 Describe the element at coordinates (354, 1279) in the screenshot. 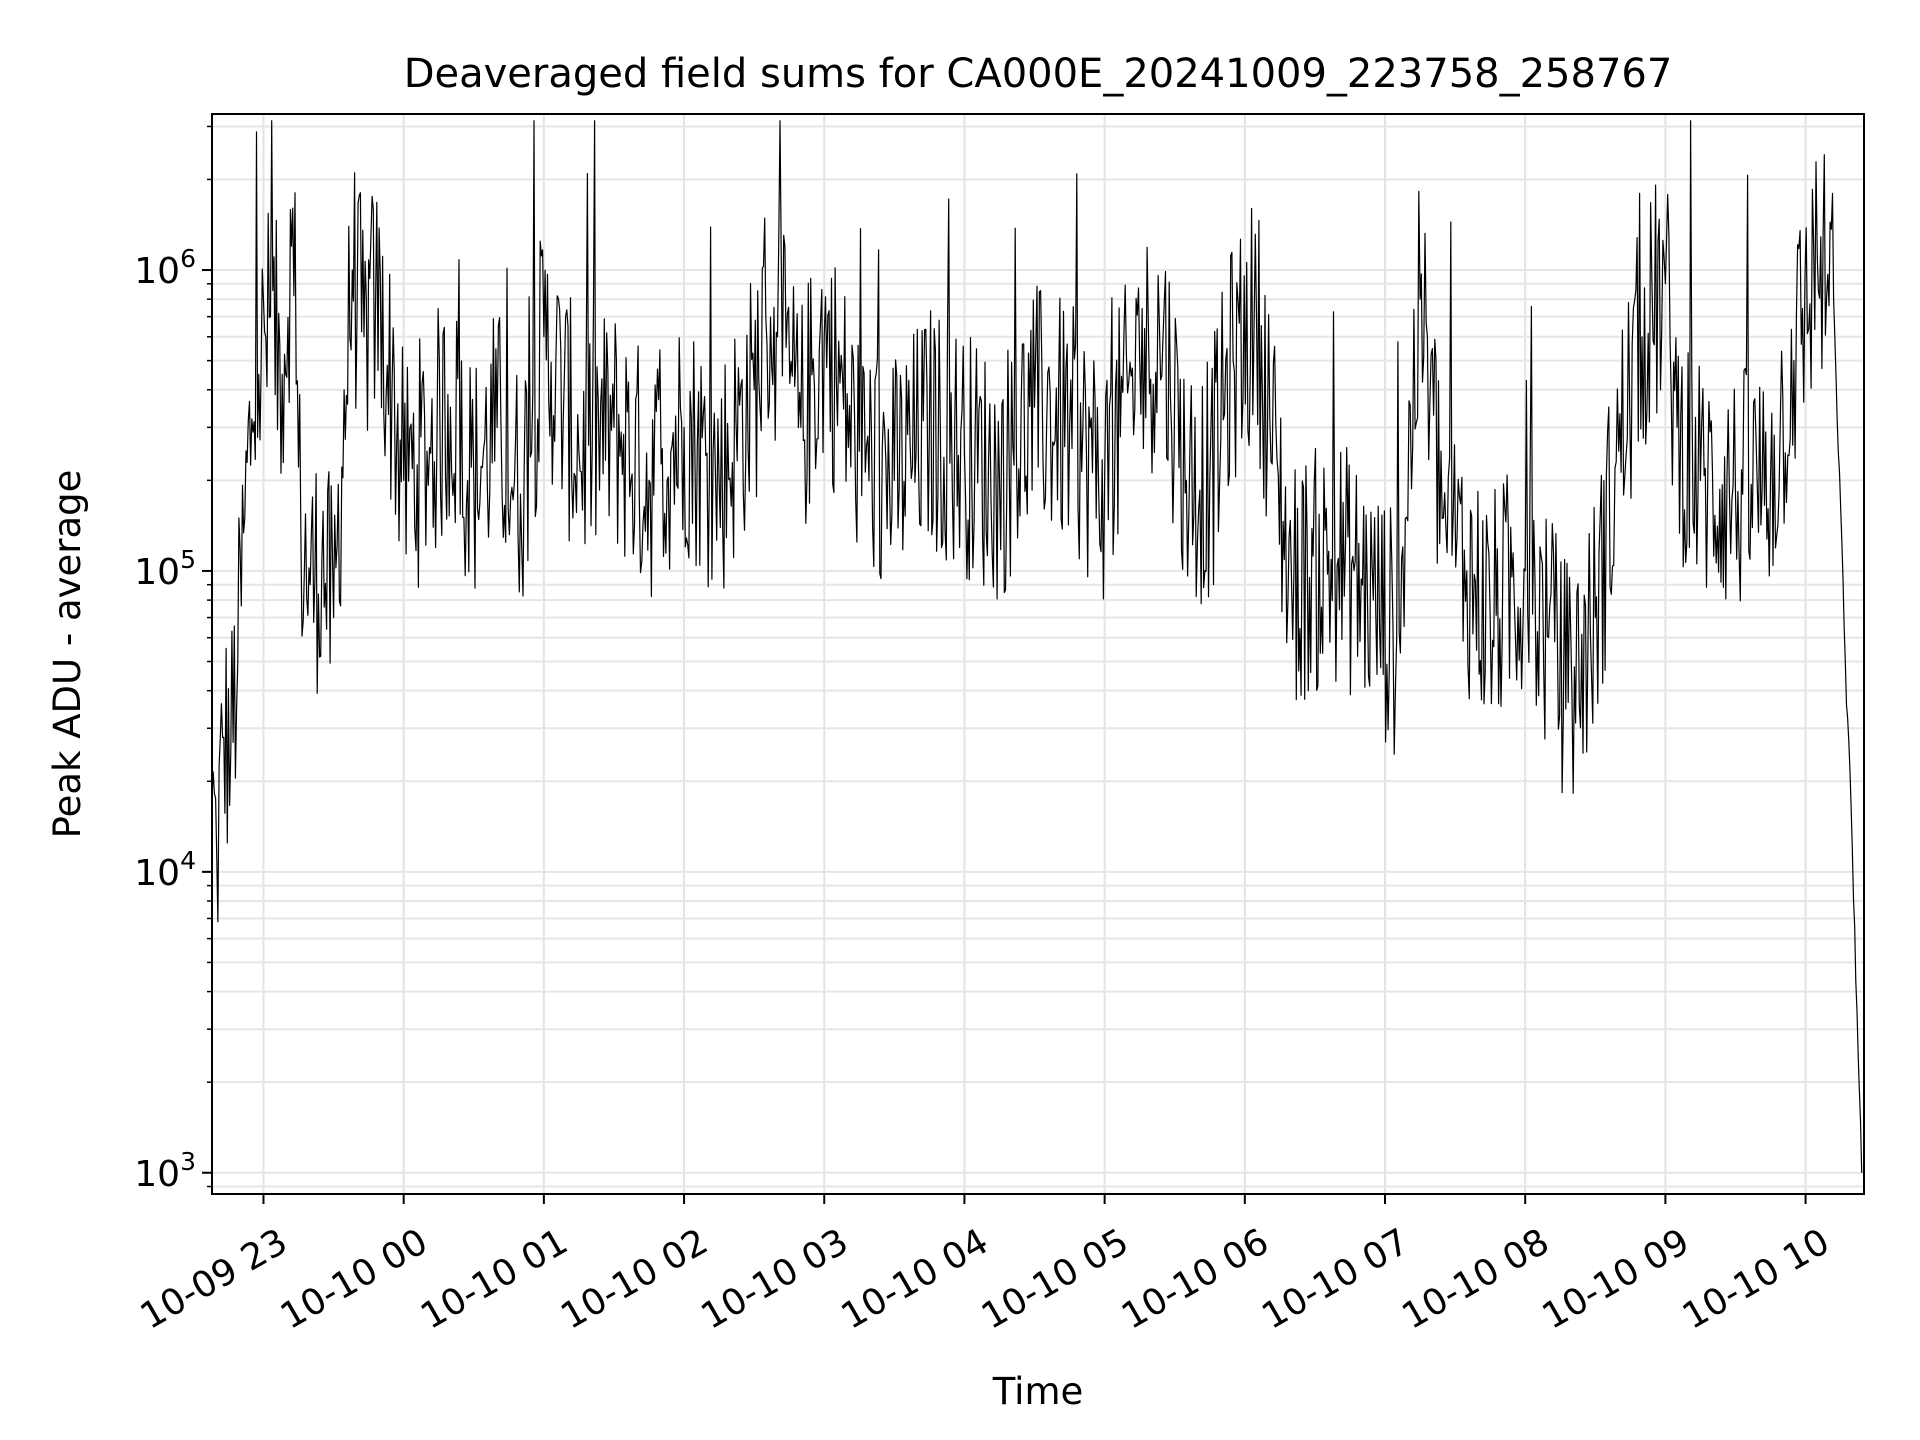

I see `x-tick-label: 10-10 00` at that location.